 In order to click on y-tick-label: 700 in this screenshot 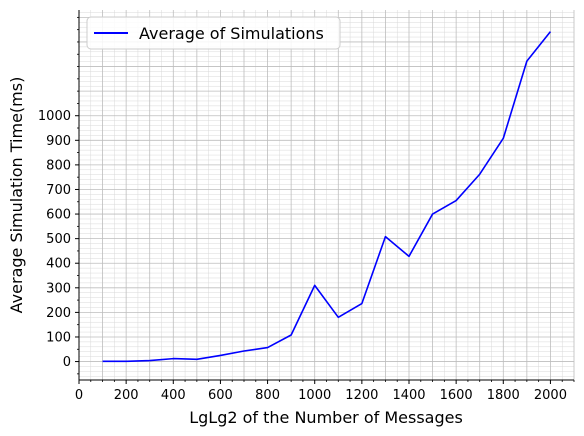, I will do `click(58, 190)`.